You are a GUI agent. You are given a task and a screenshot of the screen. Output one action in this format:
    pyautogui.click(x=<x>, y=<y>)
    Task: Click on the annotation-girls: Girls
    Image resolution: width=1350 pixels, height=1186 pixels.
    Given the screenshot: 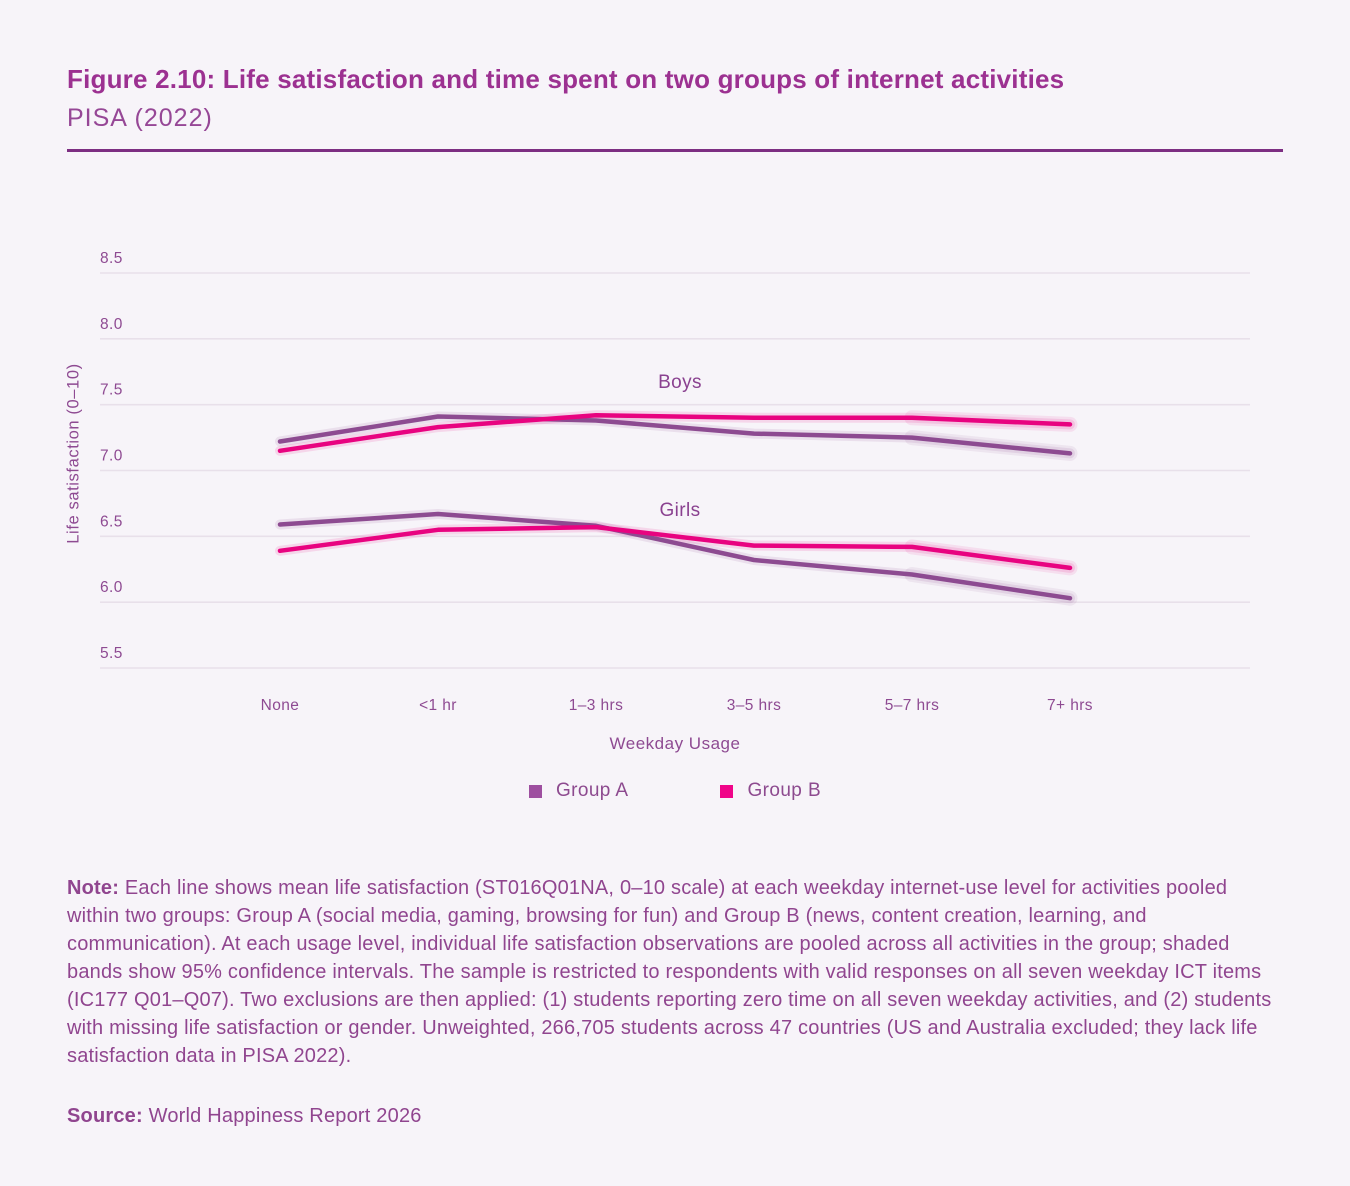 What is the action you would take?
    pyautogui.click(x=680, y=510)
    